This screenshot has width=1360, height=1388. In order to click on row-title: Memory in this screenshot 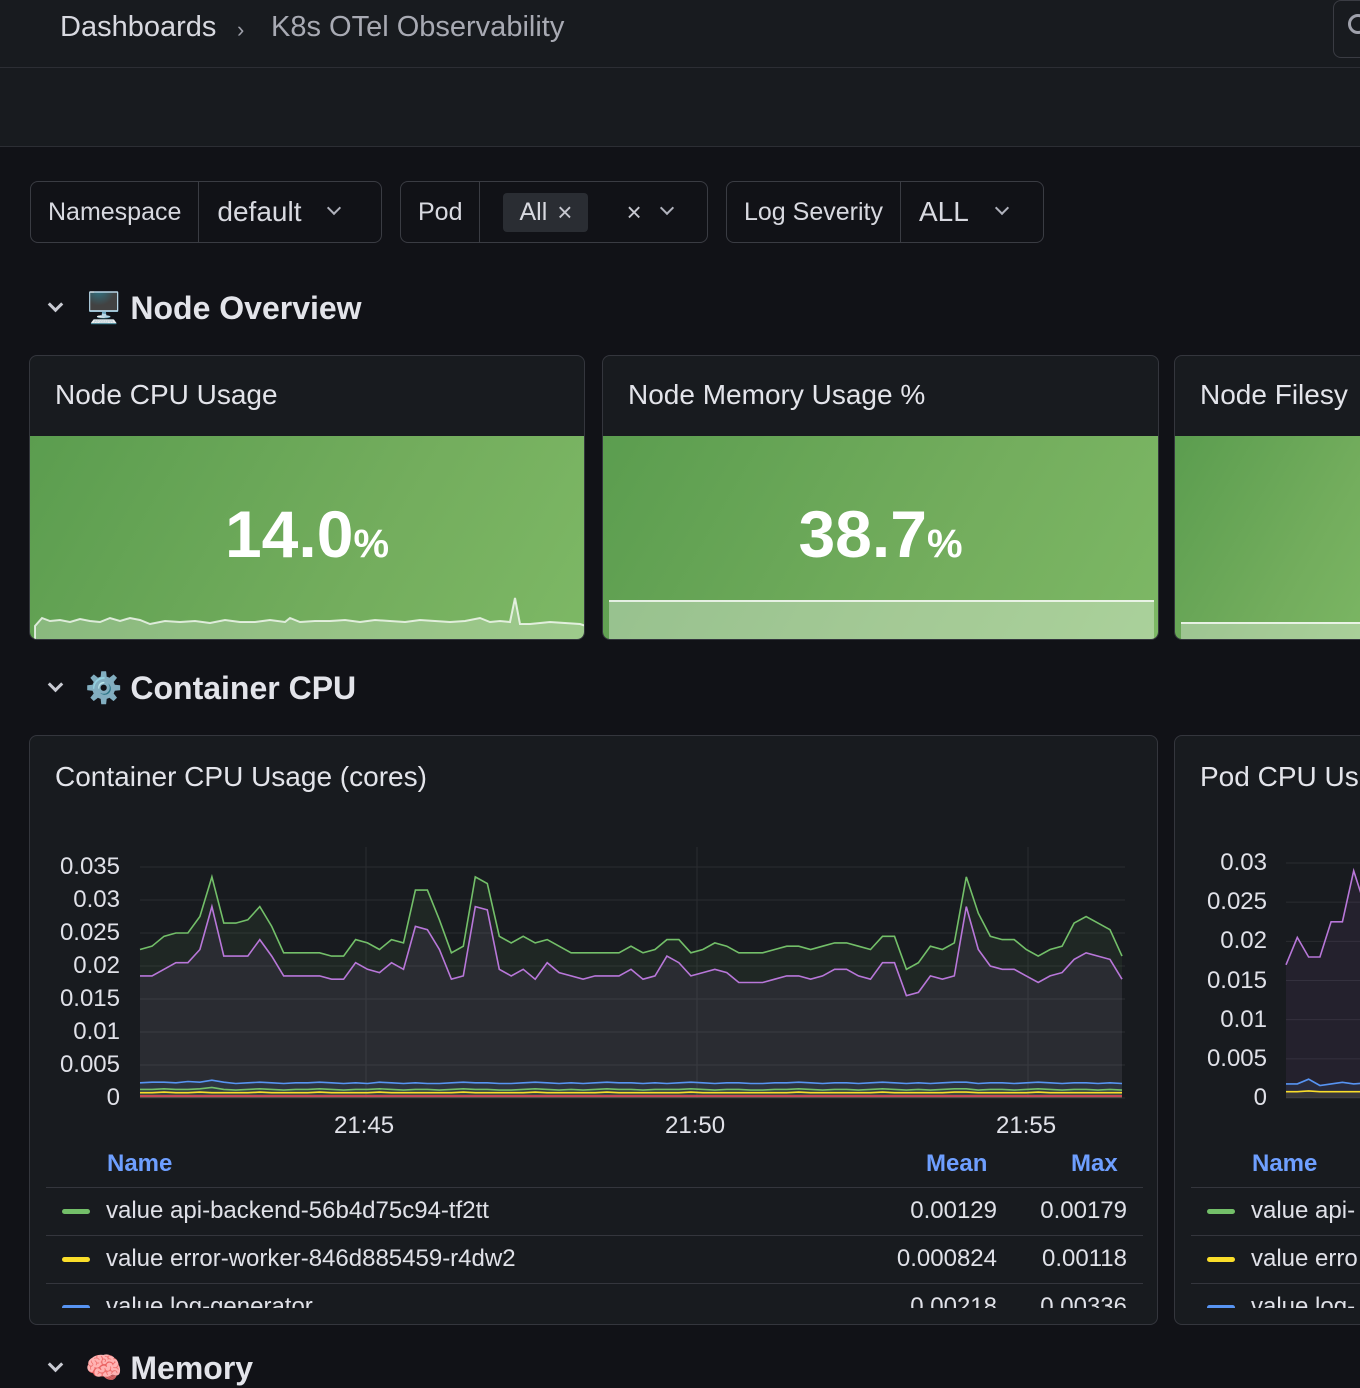, I will do `click(192, 1367)`.